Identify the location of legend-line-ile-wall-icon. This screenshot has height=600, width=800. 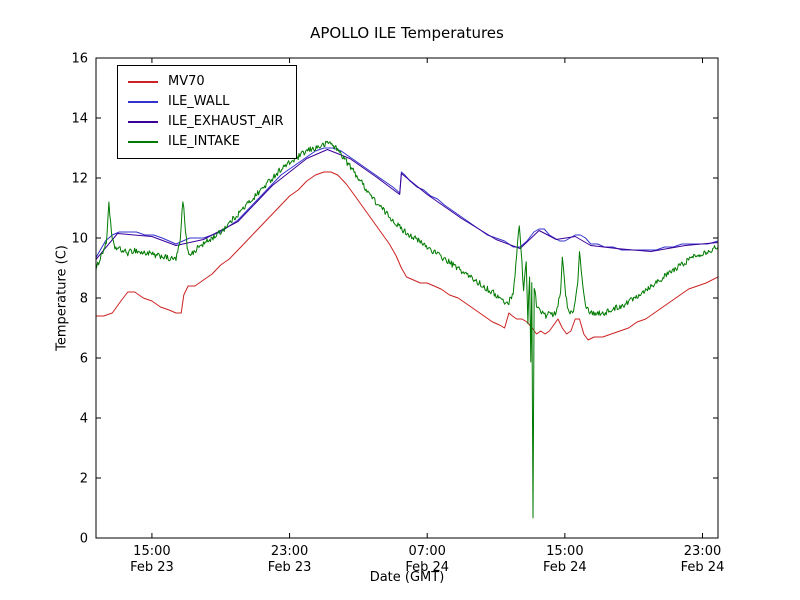
(143, 102).